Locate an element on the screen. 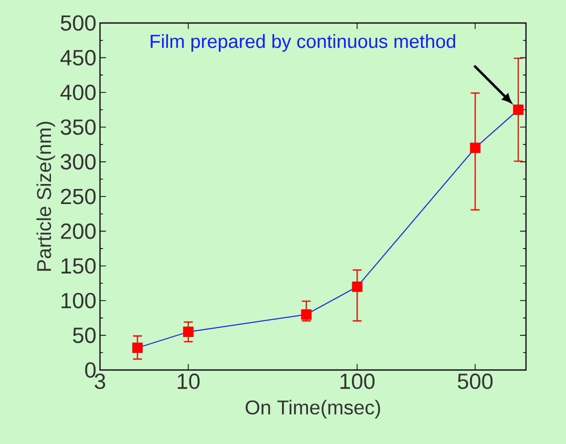 The image size is (566, 444). y-tick-label: 400 is located at coordinates (78, 92).